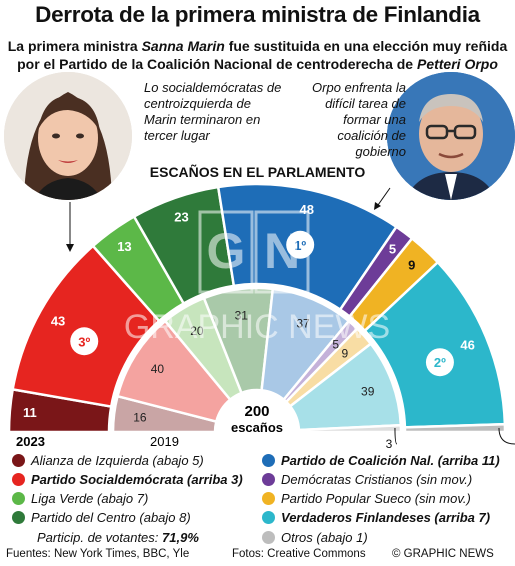 This screenshot has width=515, height=566. What do you see at coordinates (80, 498) in the screenshot?
I see `legend-item-green-league: Liga Verde (abajo 7)` at bounding box center [80, 498].